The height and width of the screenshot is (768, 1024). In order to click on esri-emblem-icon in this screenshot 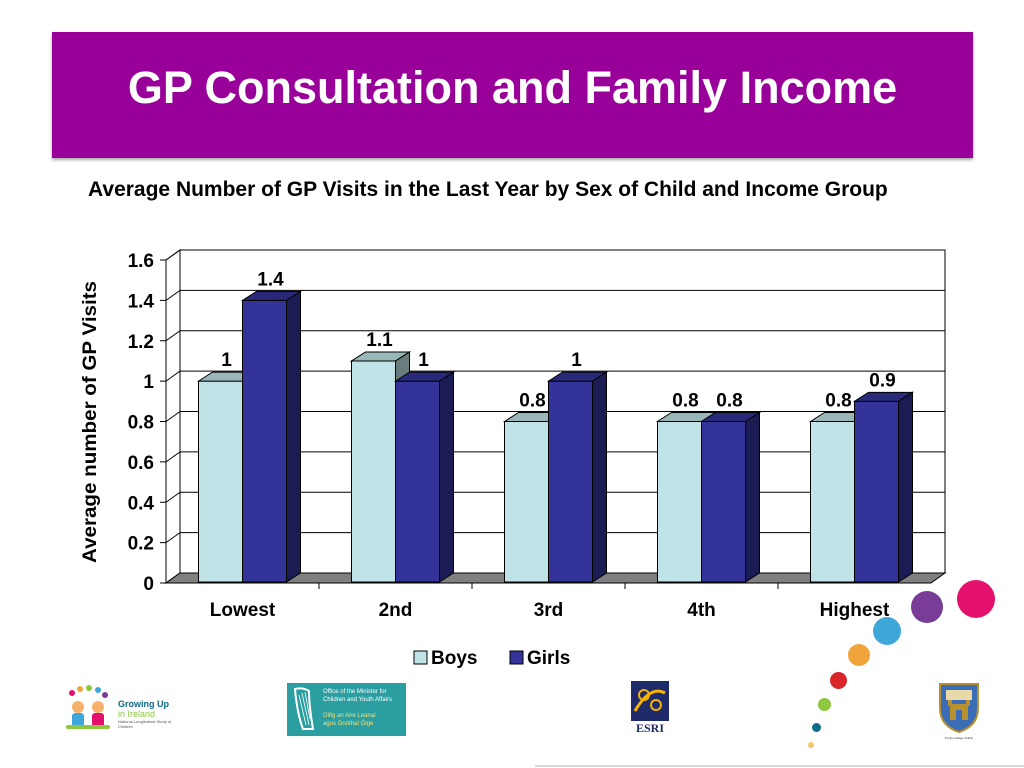, I will do `click(650, 700)`.